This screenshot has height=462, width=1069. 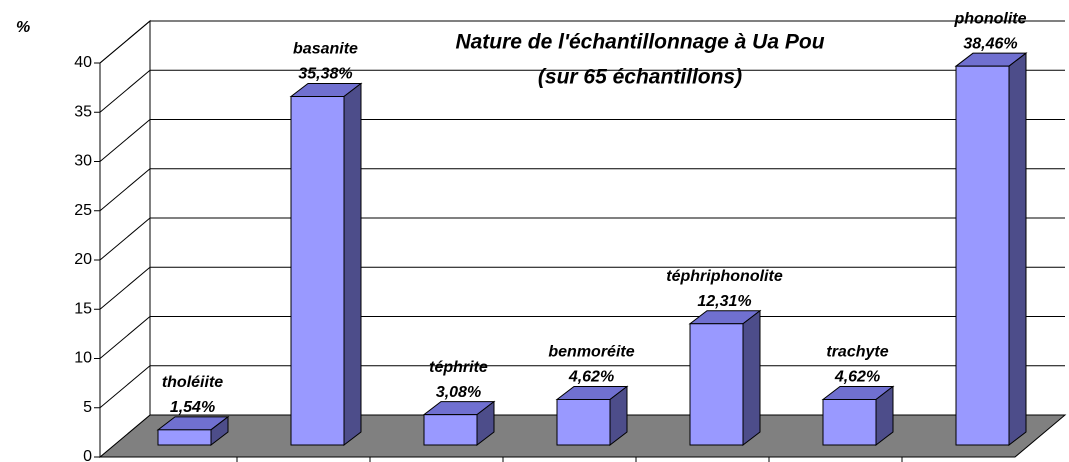 What do you see at coordinates (990, 18) in the screenshot?
I see `category-label: phonolite` at bounding box center [990, 18].